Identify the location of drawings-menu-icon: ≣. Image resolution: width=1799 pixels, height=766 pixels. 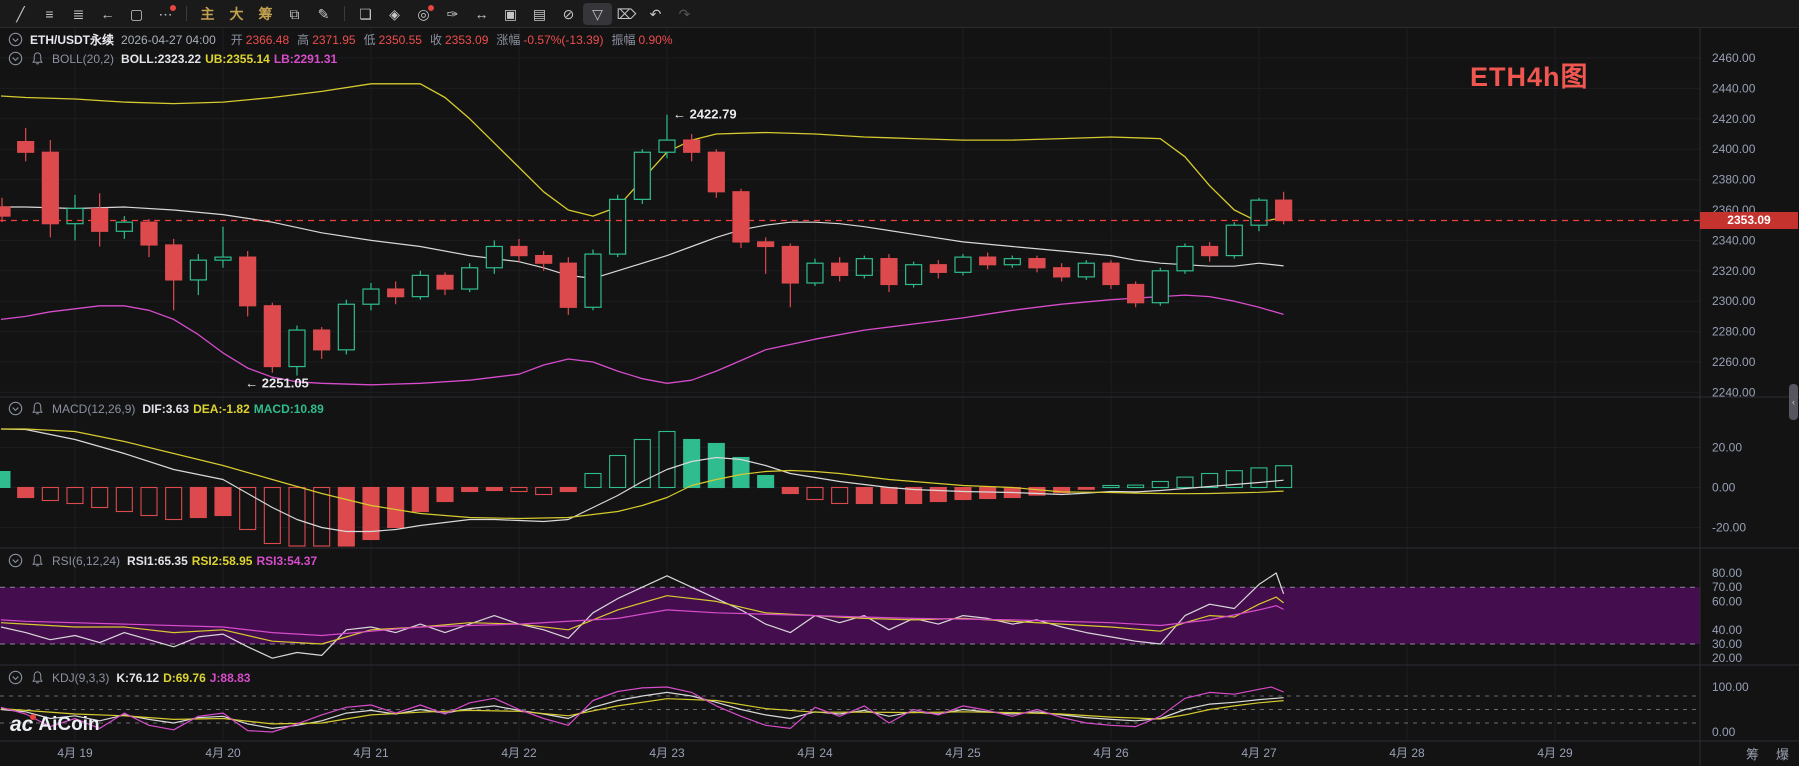
(78, 13).